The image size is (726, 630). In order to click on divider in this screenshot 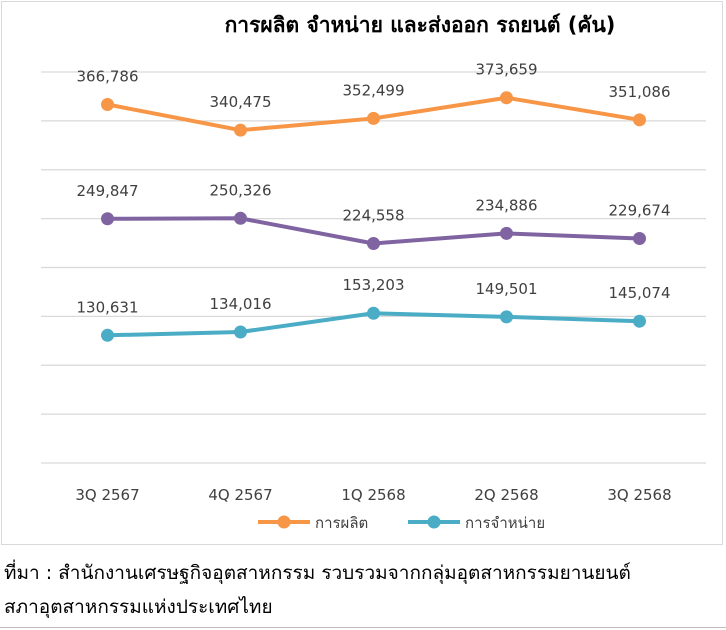, I will do `click(363, 627)`.